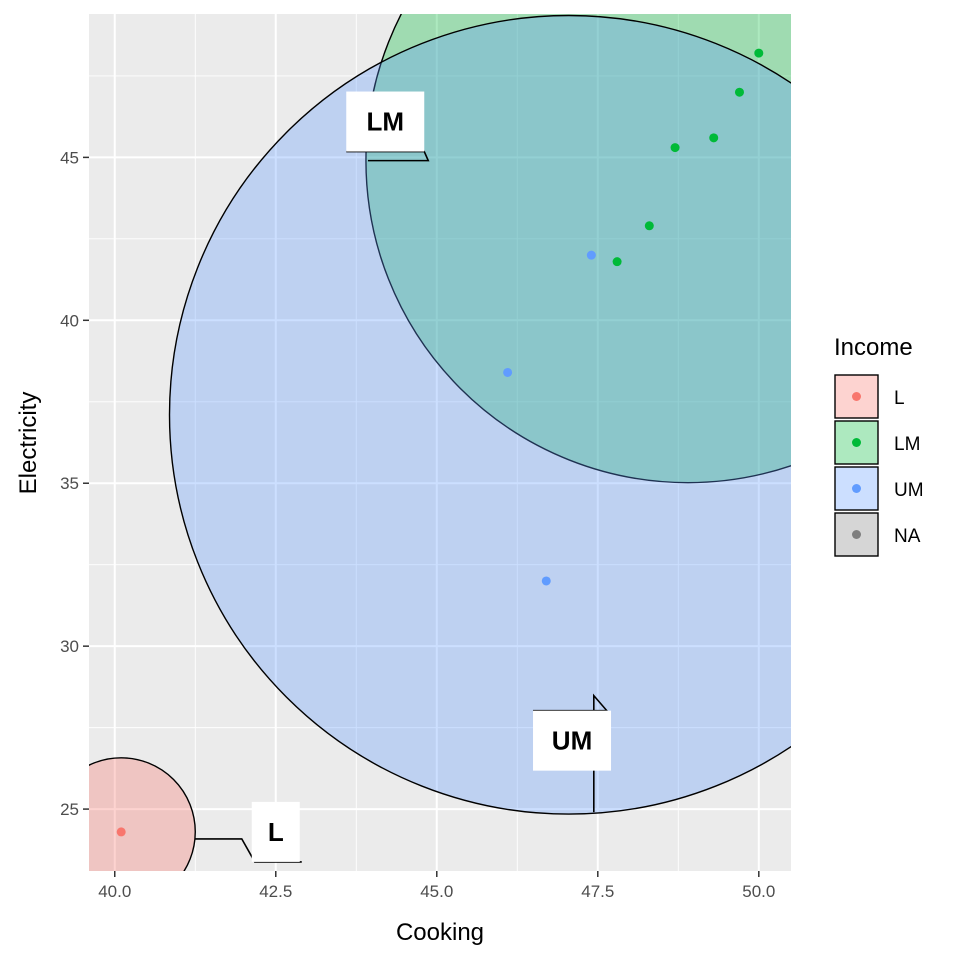 The image size is (960, 960). What do you see at coordinates (879, 445) in the screenshot?
I see `legend: Income L LM UM NA` at bounding box center [879, 445].